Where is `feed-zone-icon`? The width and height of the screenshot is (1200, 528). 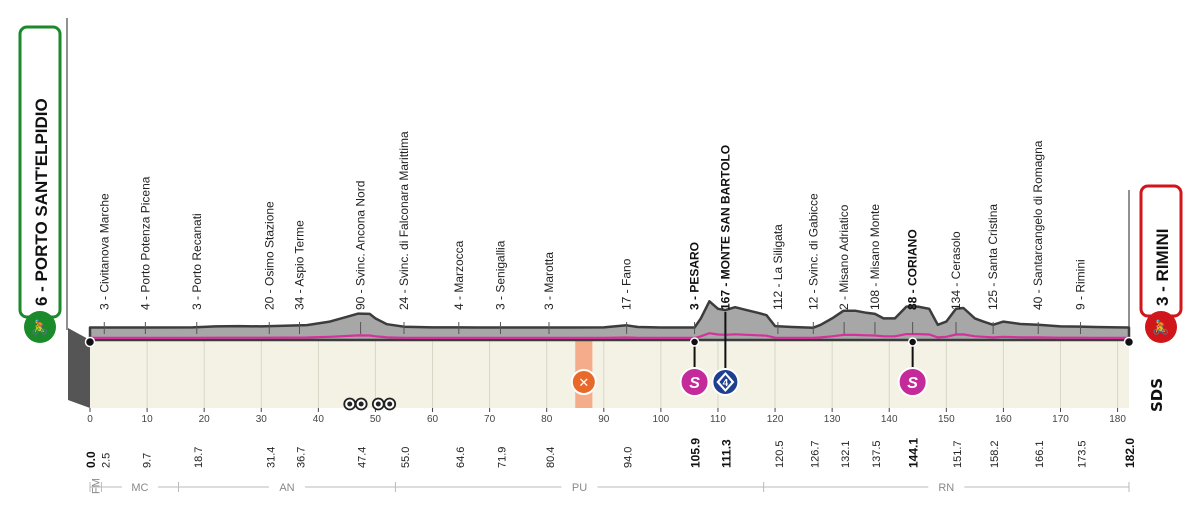 feed-zone-icon is located at coordinates (583, 382).